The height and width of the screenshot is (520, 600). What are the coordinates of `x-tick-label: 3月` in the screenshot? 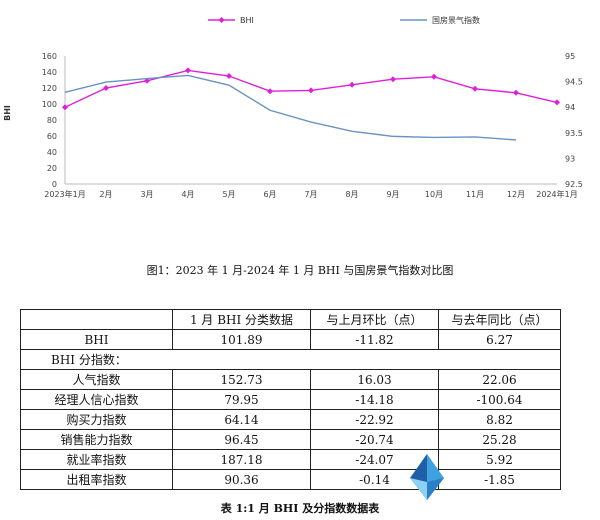 It's located at (146, 194).